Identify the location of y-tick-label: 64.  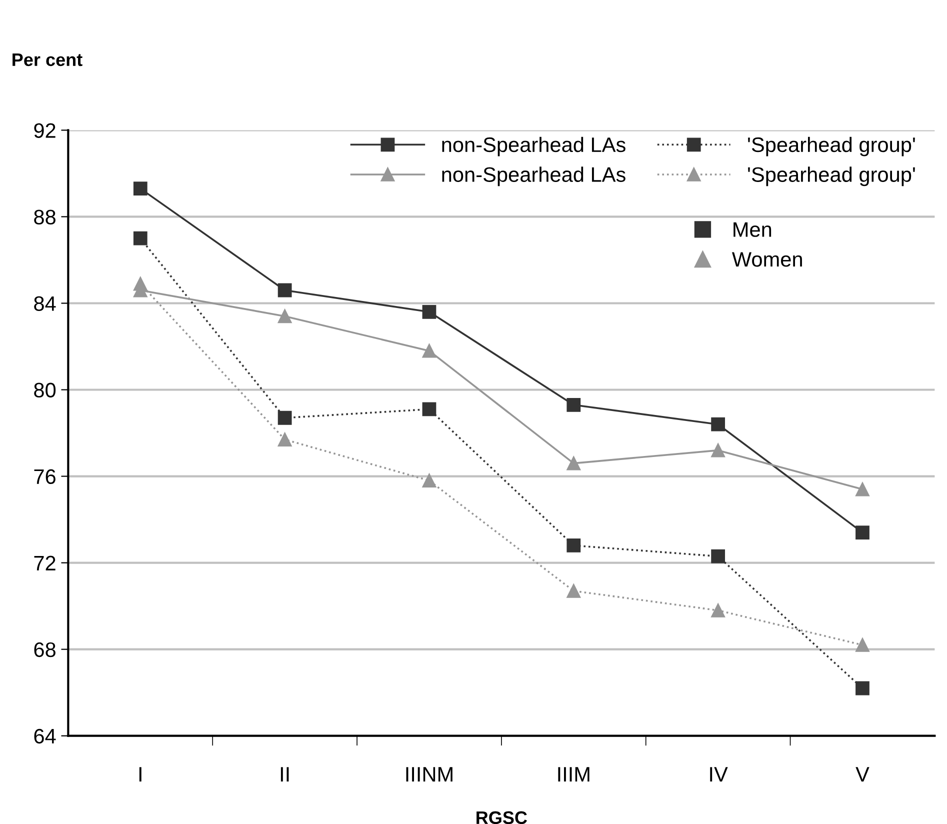
(45, 736).